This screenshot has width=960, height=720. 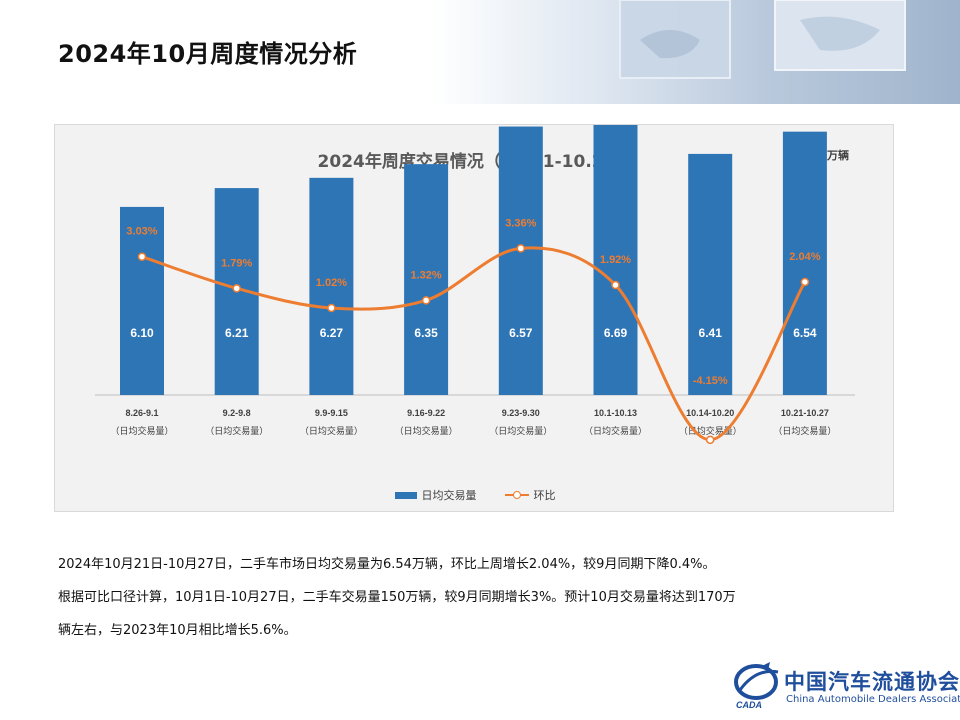 What do you see at coordinates (872, 681) in the screenshot?
I see `logo-chinese-name: 中国汽车流通协会` at bounding box center [872, 681].